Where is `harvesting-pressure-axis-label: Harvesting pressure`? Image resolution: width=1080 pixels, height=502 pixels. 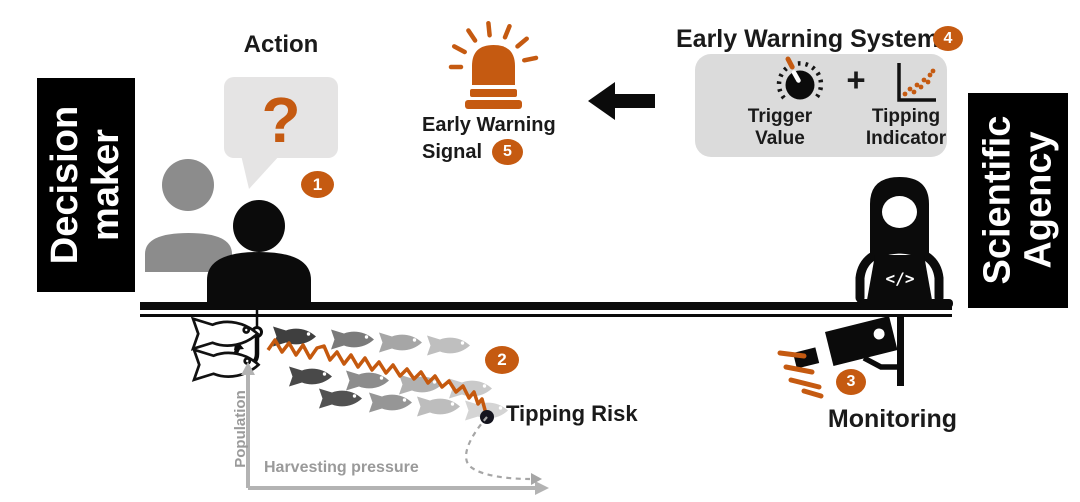 harvesting-pressure-axis-label: Harvesting pressure is located at coordinates (341, 467).